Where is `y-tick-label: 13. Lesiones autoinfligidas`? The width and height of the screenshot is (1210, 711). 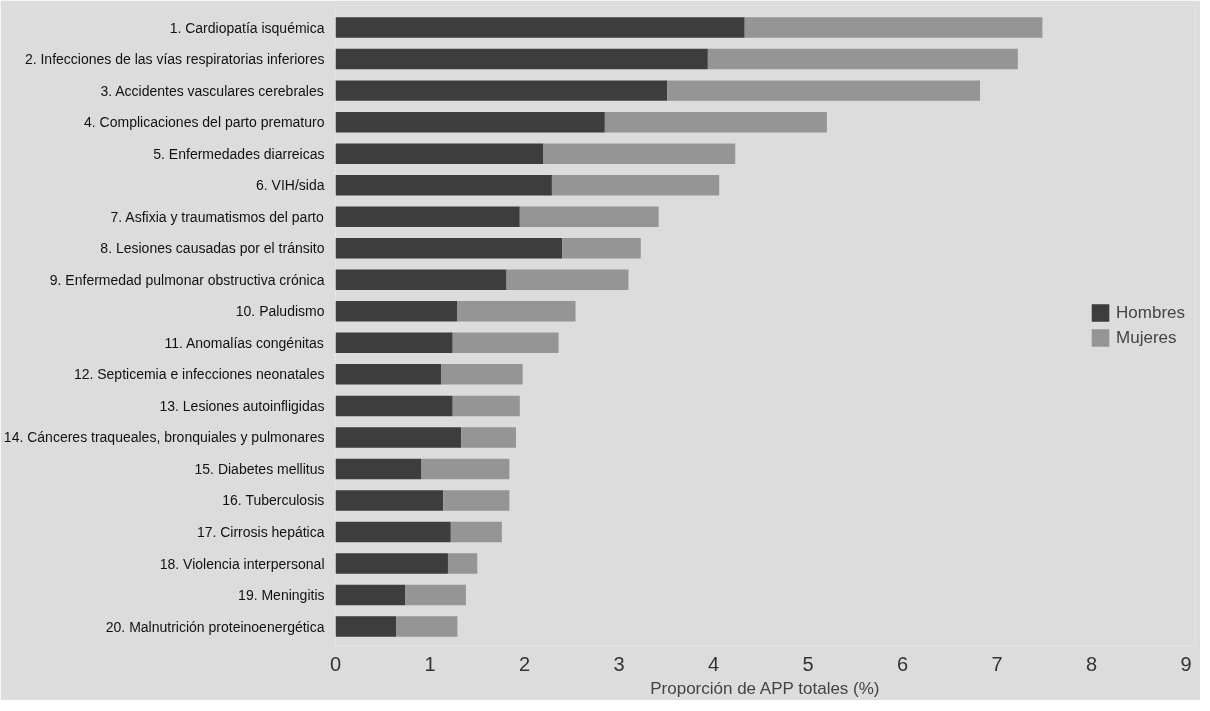
y-tick-label: 13. Lesiones autoinfligidas is located at coordinates (242, 405).